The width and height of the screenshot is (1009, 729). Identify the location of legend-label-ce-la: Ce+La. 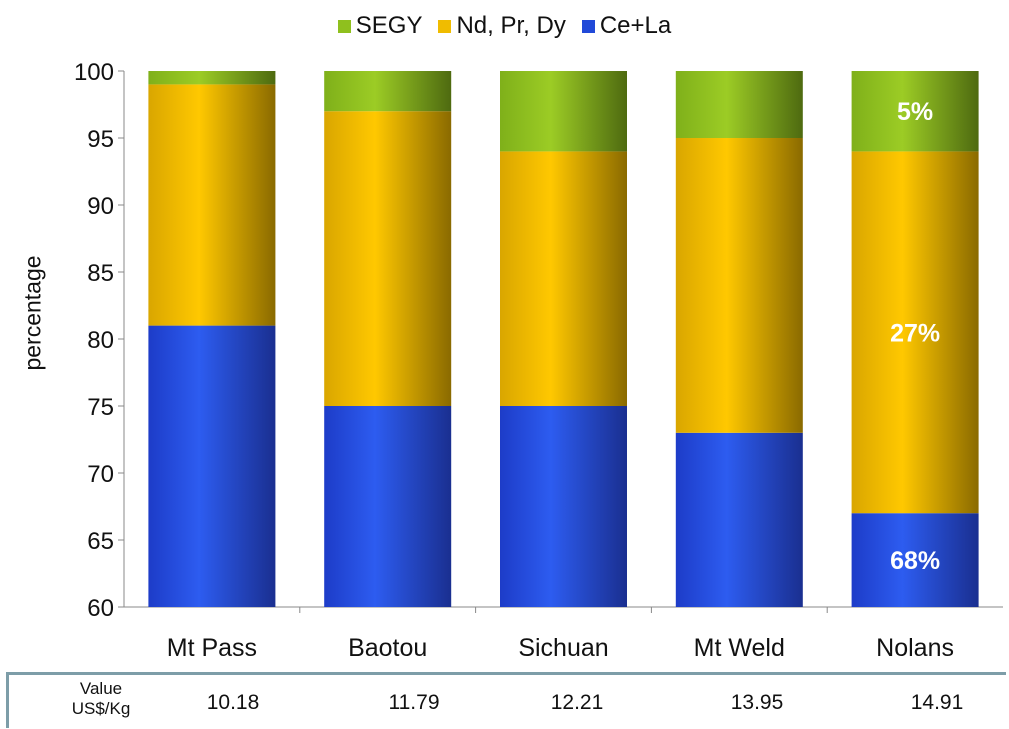
(635, 25).